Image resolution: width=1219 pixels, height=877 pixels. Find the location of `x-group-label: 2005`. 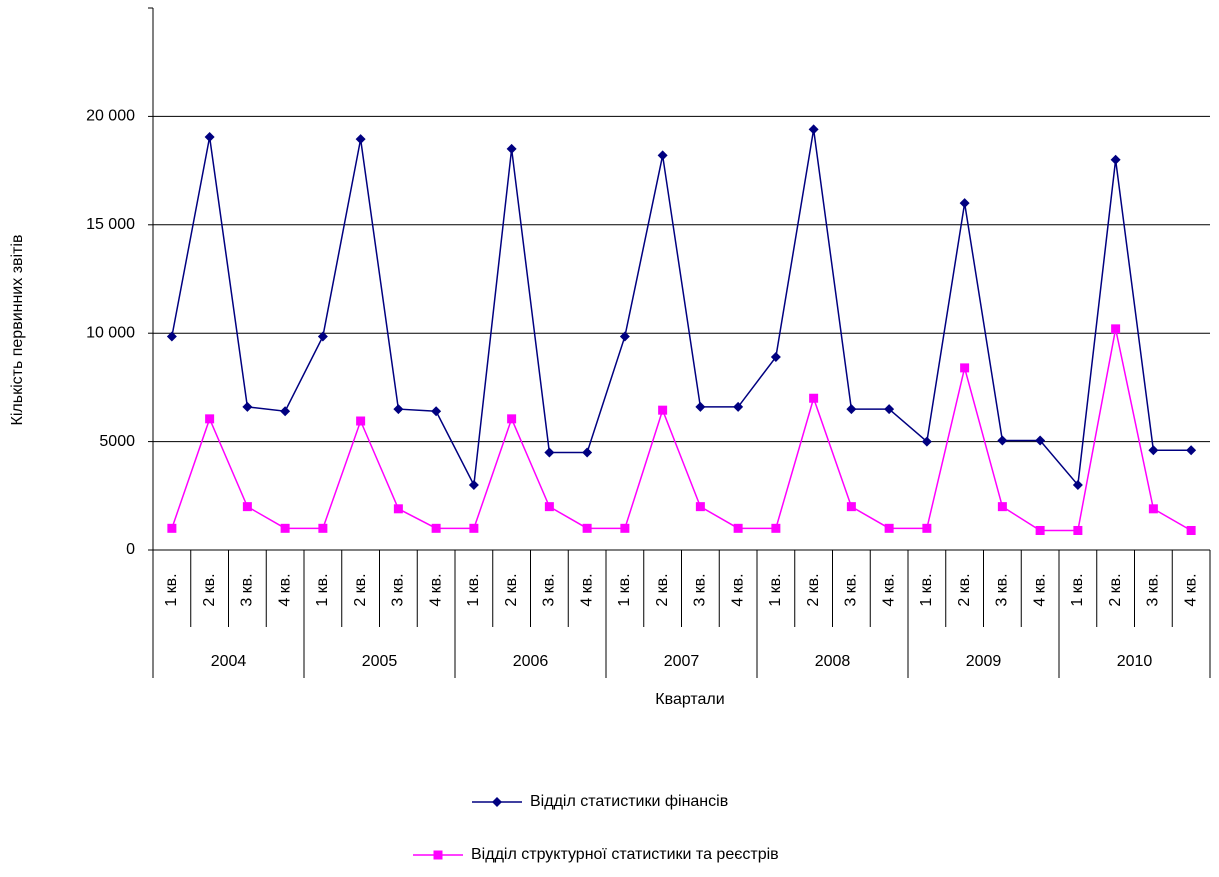

x-group-label: 2005 is located at coordinates (380, 661).